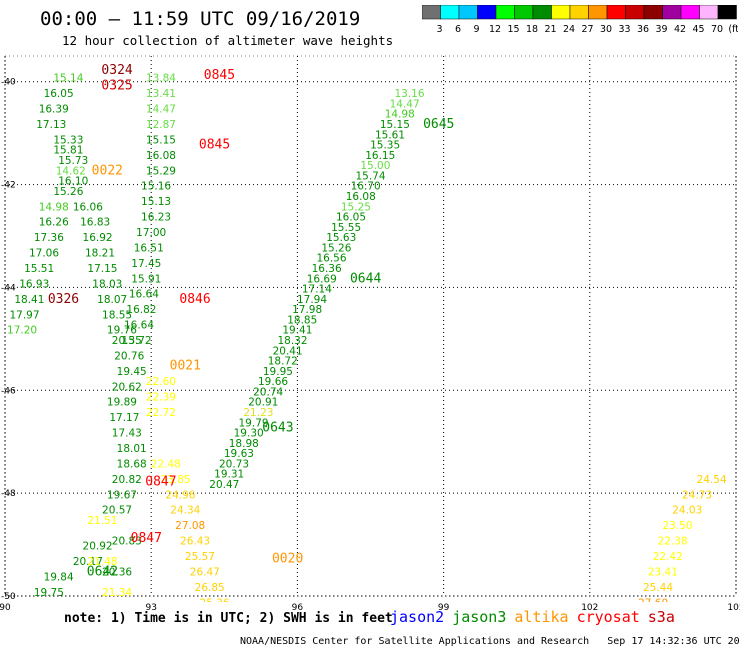 The height and width of the screenshot is (650, 740). Describe the element at coordinates (102, 521) in the screenshot. I see `swh-value: 21.51` at that location.